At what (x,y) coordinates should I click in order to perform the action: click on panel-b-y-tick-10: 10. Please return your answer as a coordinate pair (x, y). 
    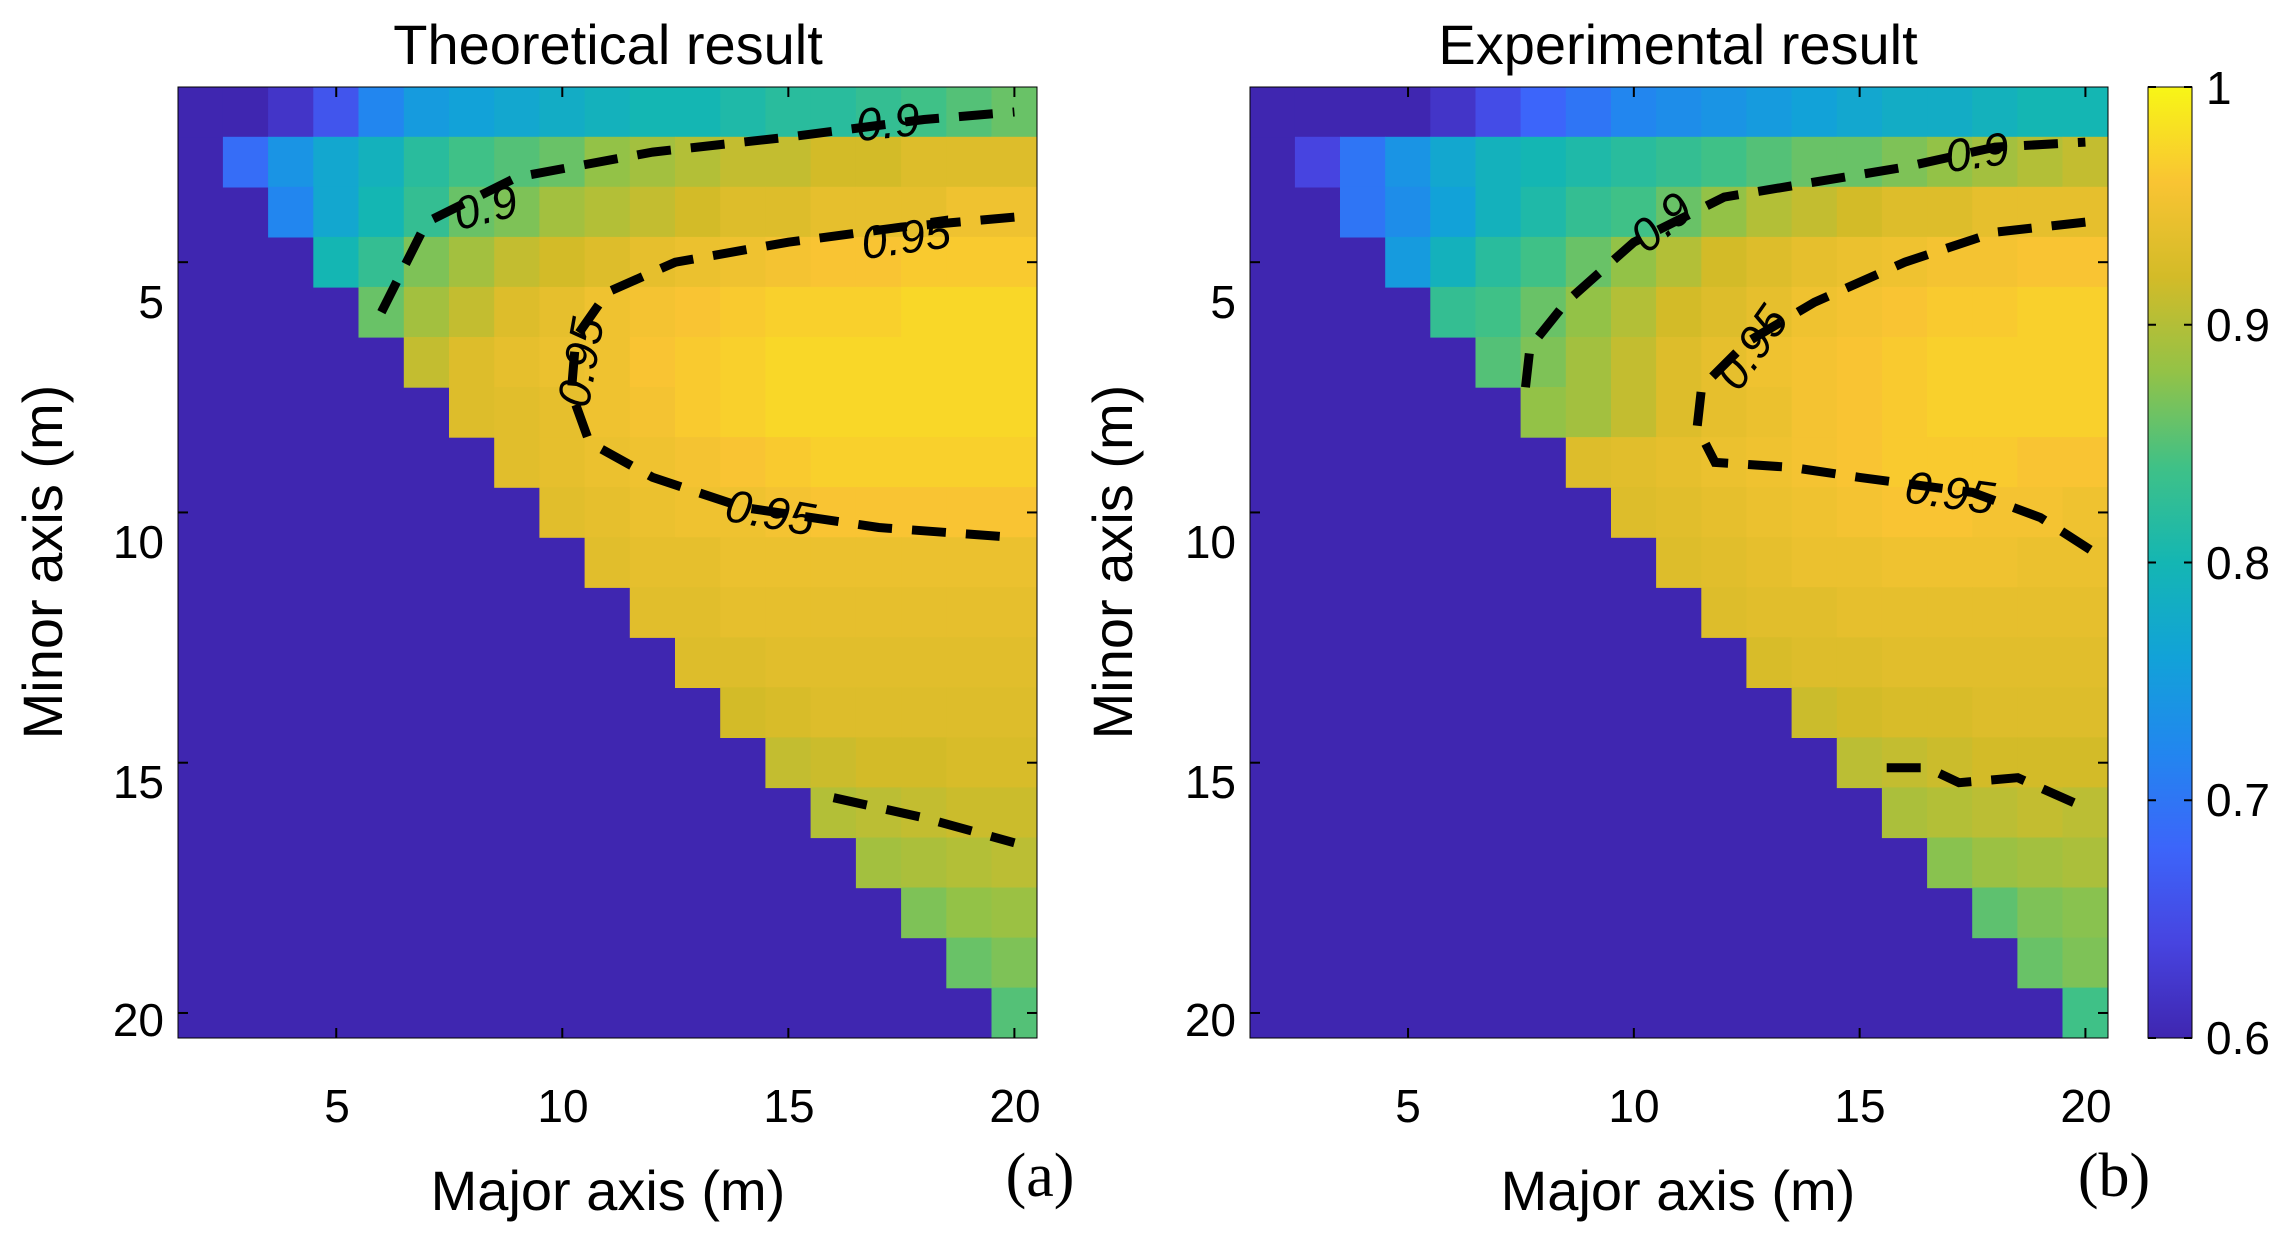
    Looking at the image, I should click on (1210, 542).